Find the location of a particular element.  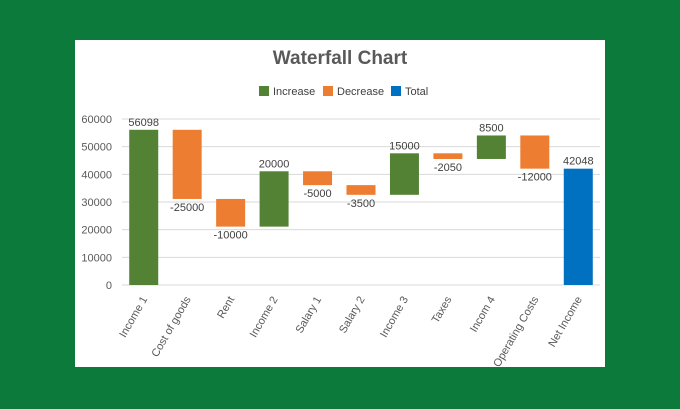

x-tick-label: Income 2 is located at coordinates (264, 317).